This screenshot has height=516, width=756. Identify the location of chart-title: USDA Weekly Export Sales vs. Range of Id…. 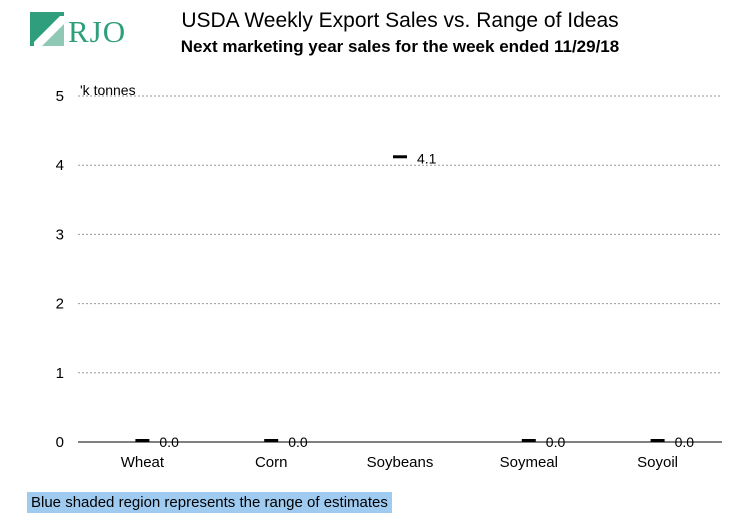
(400, 20).